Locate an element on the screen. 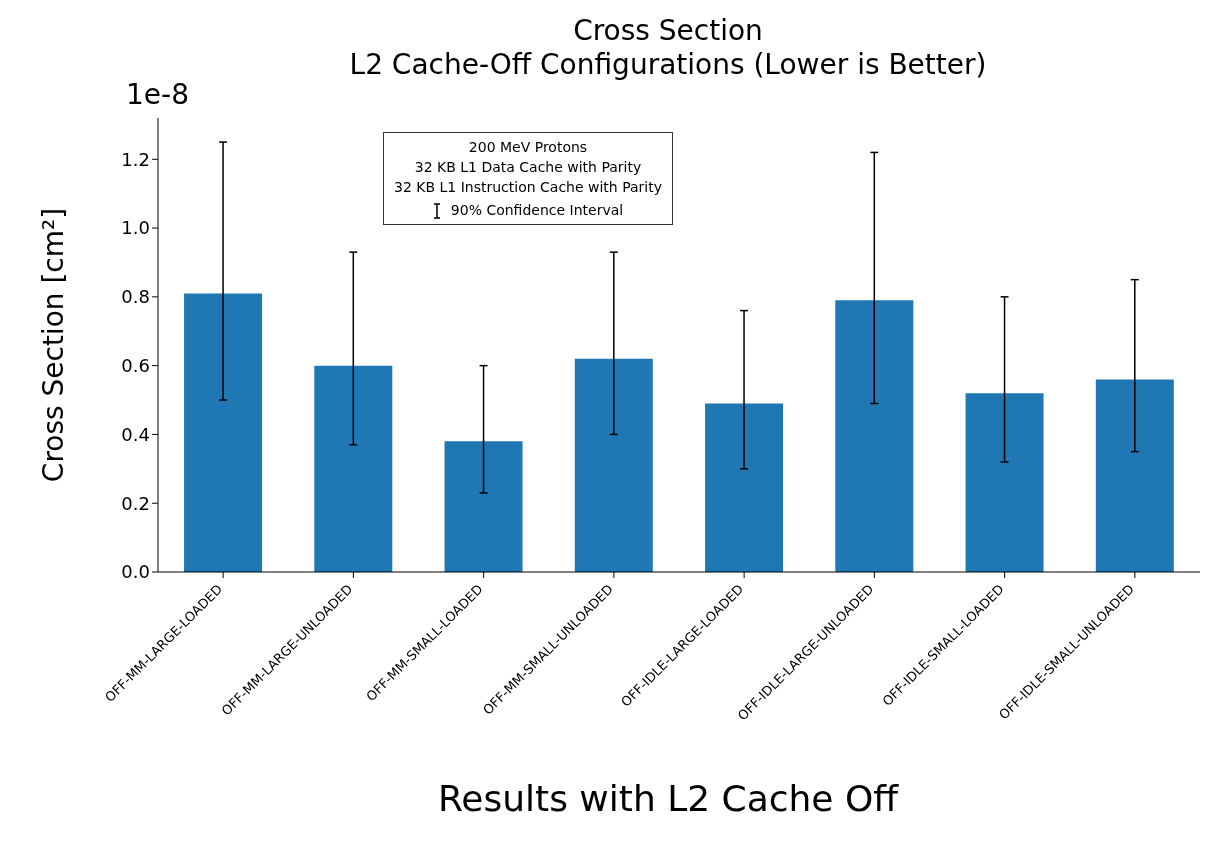  annotation: 32 KB L1 Instruction Cache with Parity is located at coordinates (528, 187).